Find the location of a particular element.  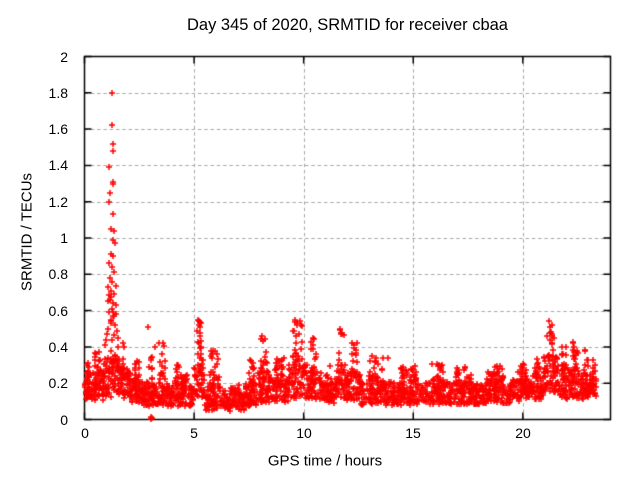

y-tick-label: 1.4 is located at coordinates (58, 165).